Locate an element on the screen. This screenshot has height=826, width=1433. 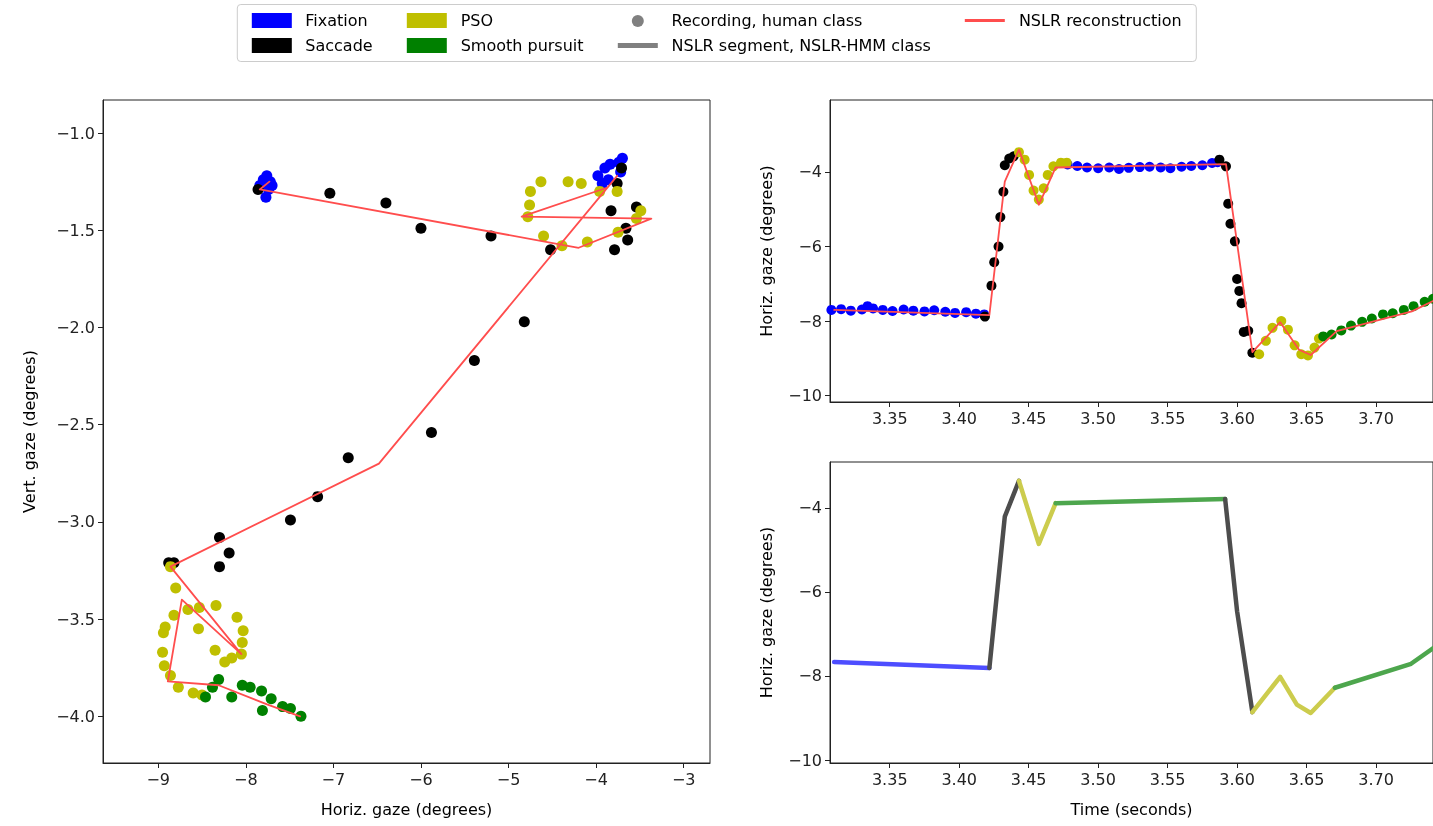
y-tick-label: −1.5 is located at coordinates (75, 230).